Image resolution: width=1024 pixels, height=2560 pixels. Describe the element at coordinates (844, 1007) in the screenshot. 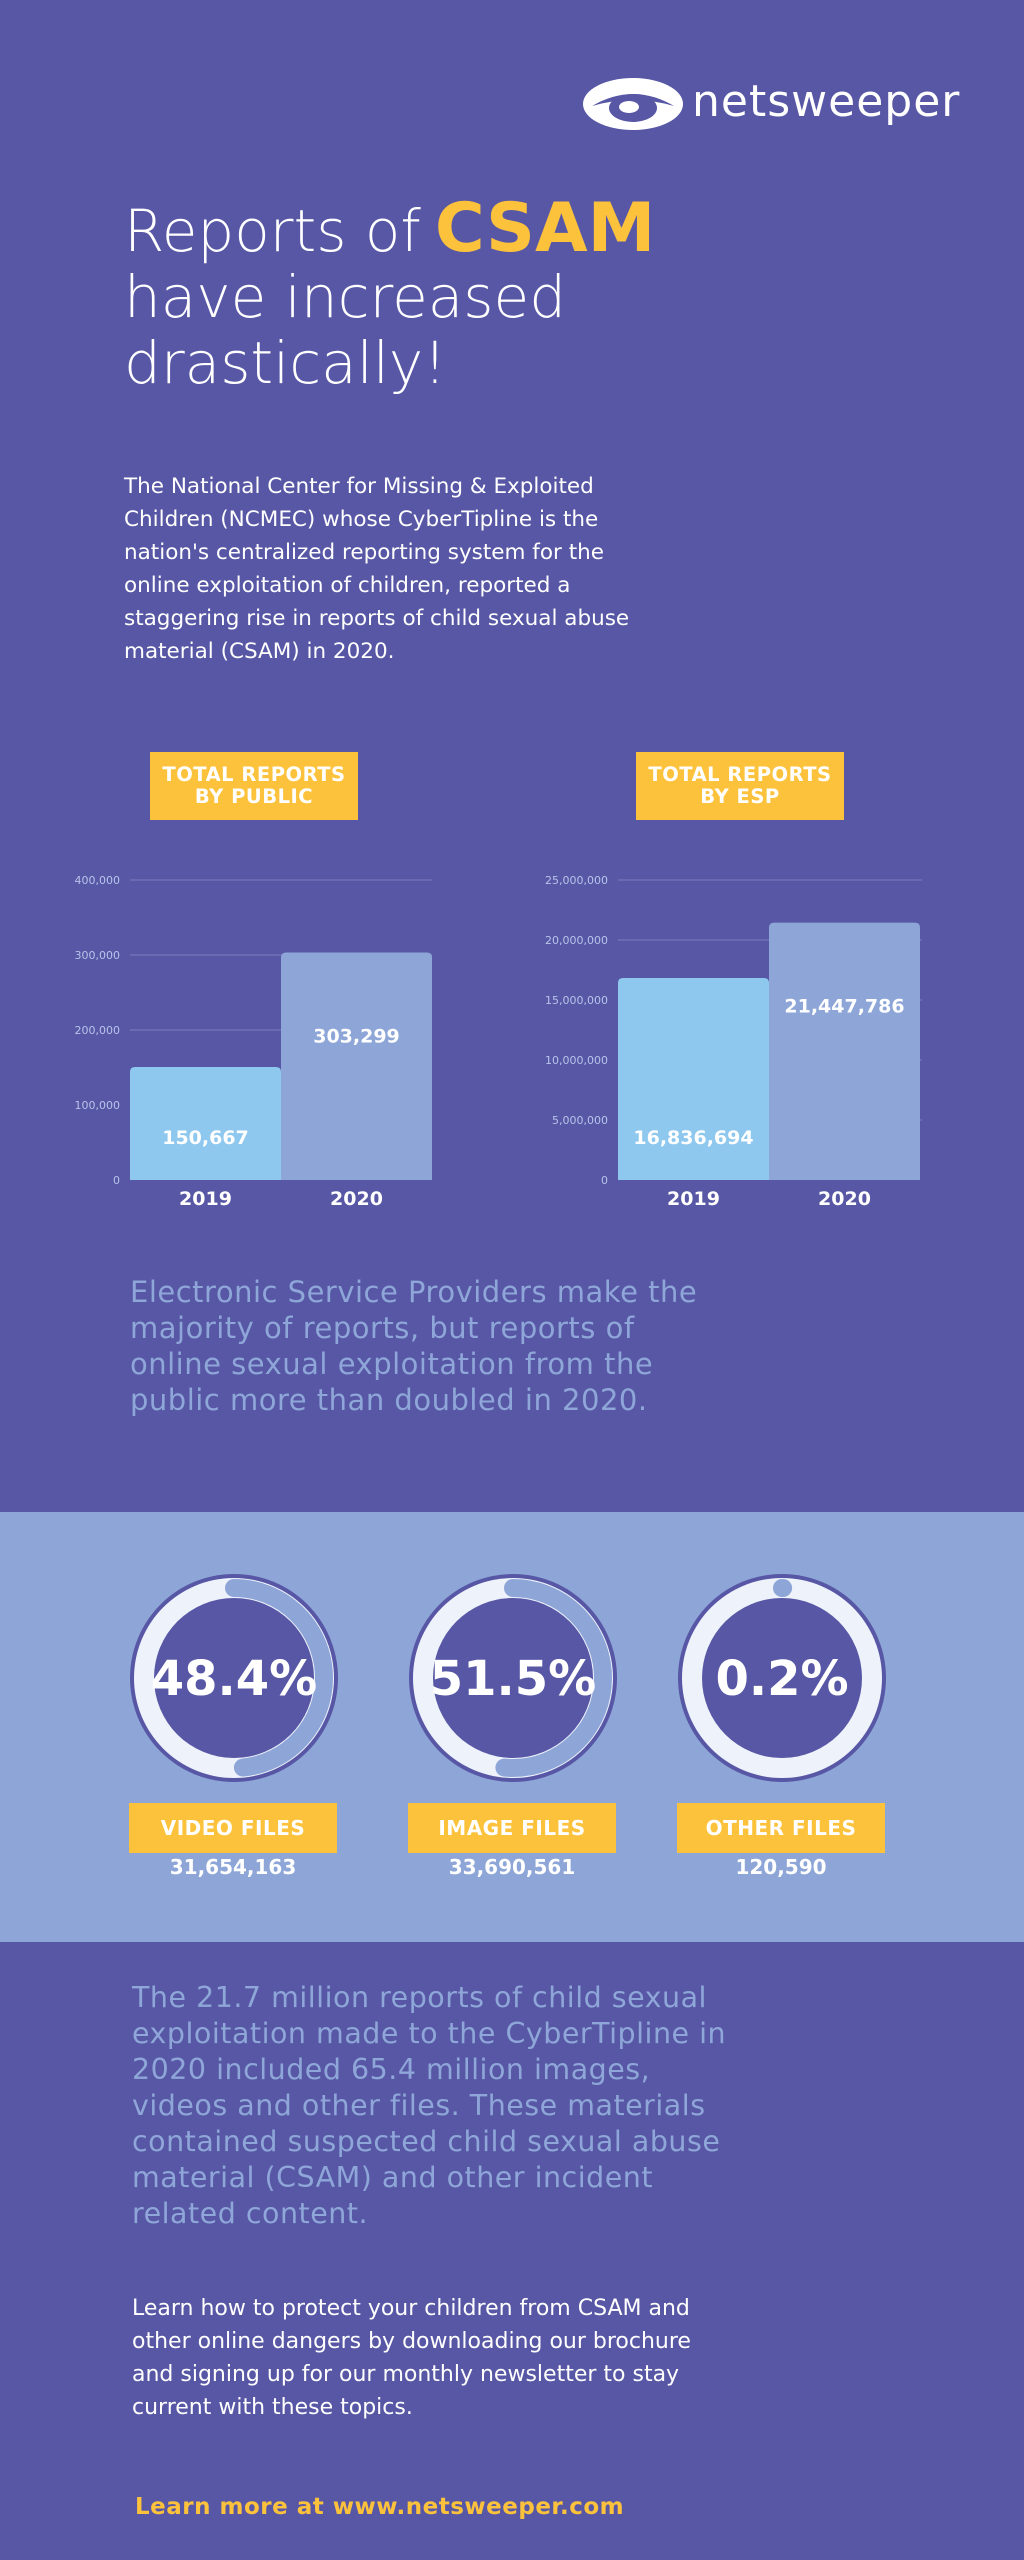

I see `bar-value-label: 21,447,786` at that location.